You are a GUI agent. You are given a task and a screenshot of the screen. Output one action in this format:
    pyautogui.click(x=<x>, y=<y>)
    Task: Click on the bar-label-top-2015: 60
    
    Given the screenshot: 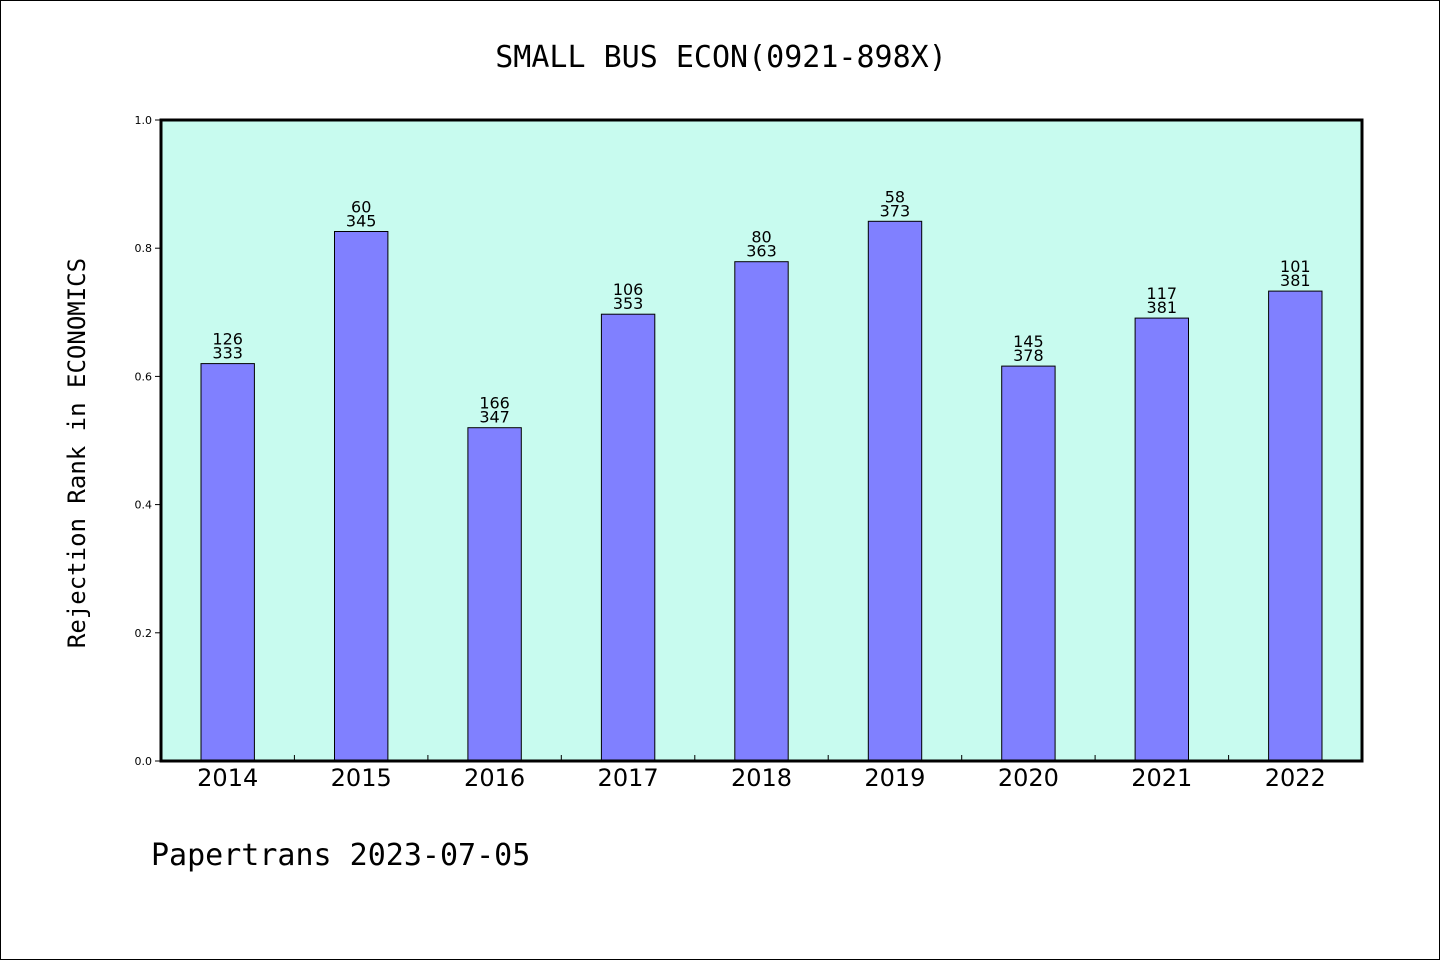 What is the action you would take?
    pyautogui.click(x=361, y=207)
    